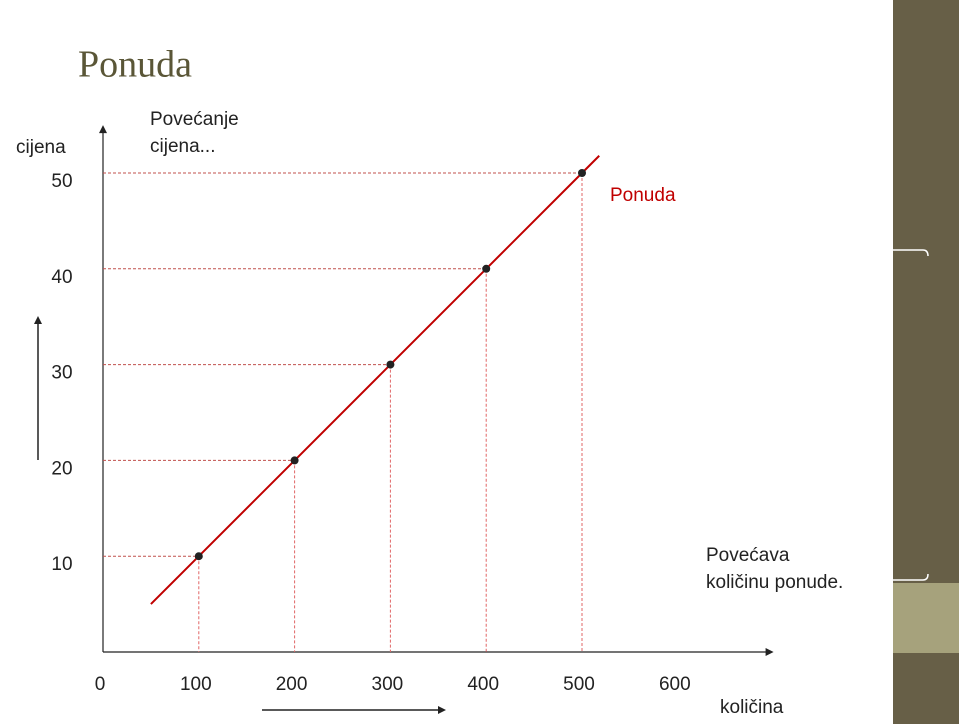  Describe the element at coordinates (41, 147) in the screenshot. I see `y-axis-label: cijena` at that location.